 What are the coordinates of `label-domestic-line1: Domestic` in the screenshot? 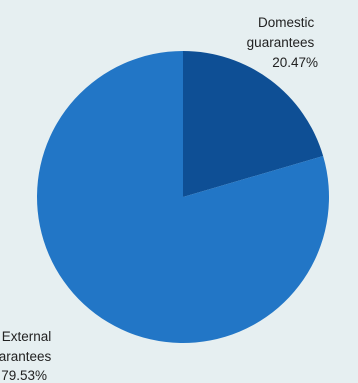 It's located at (286, 22).